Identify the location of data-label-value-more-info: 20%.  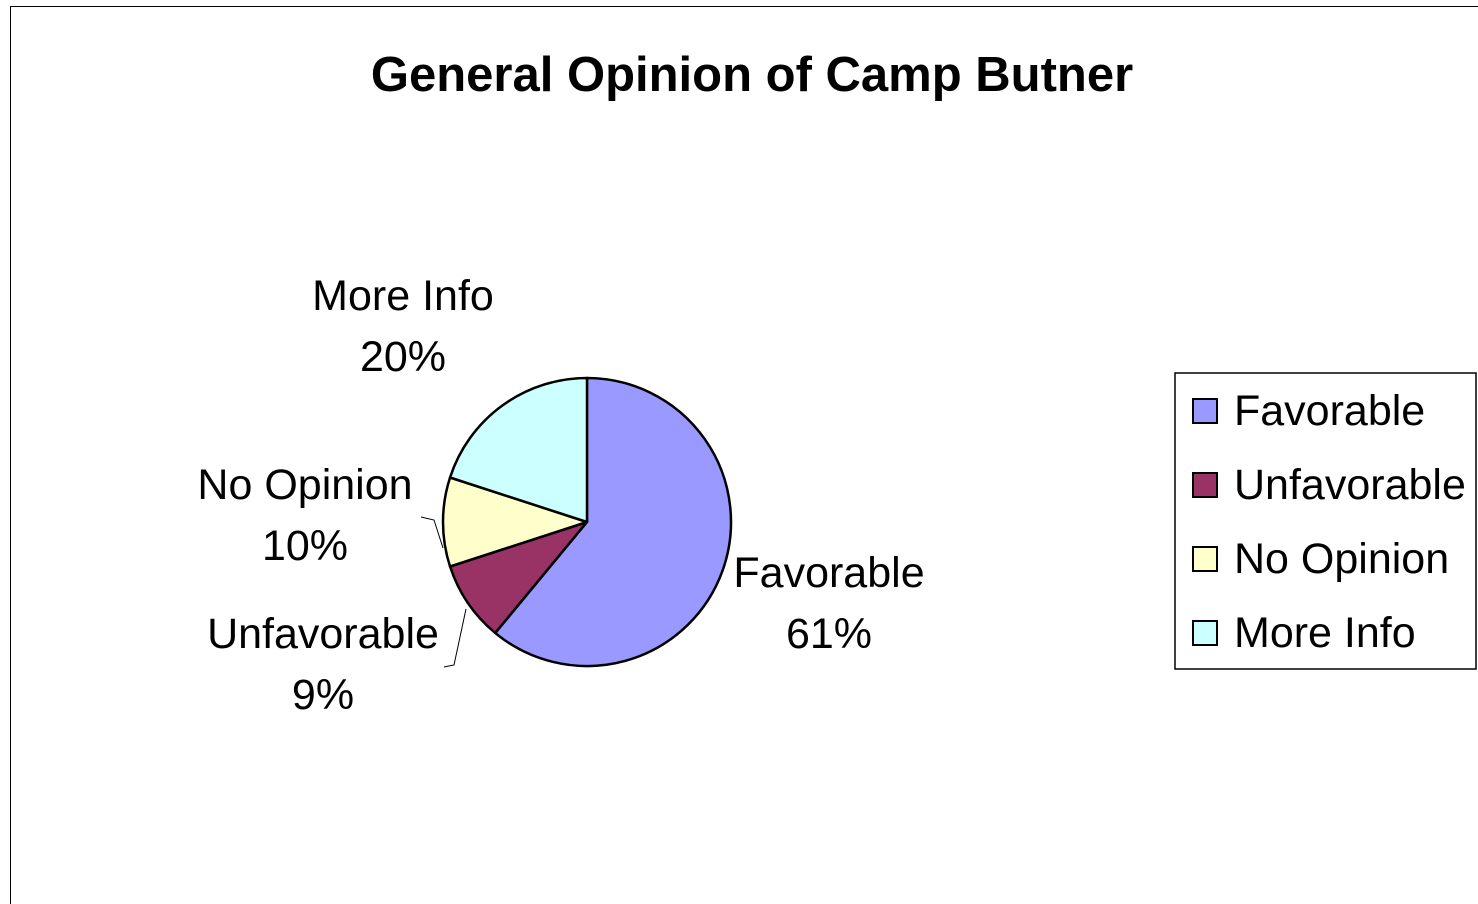
(403, 357).